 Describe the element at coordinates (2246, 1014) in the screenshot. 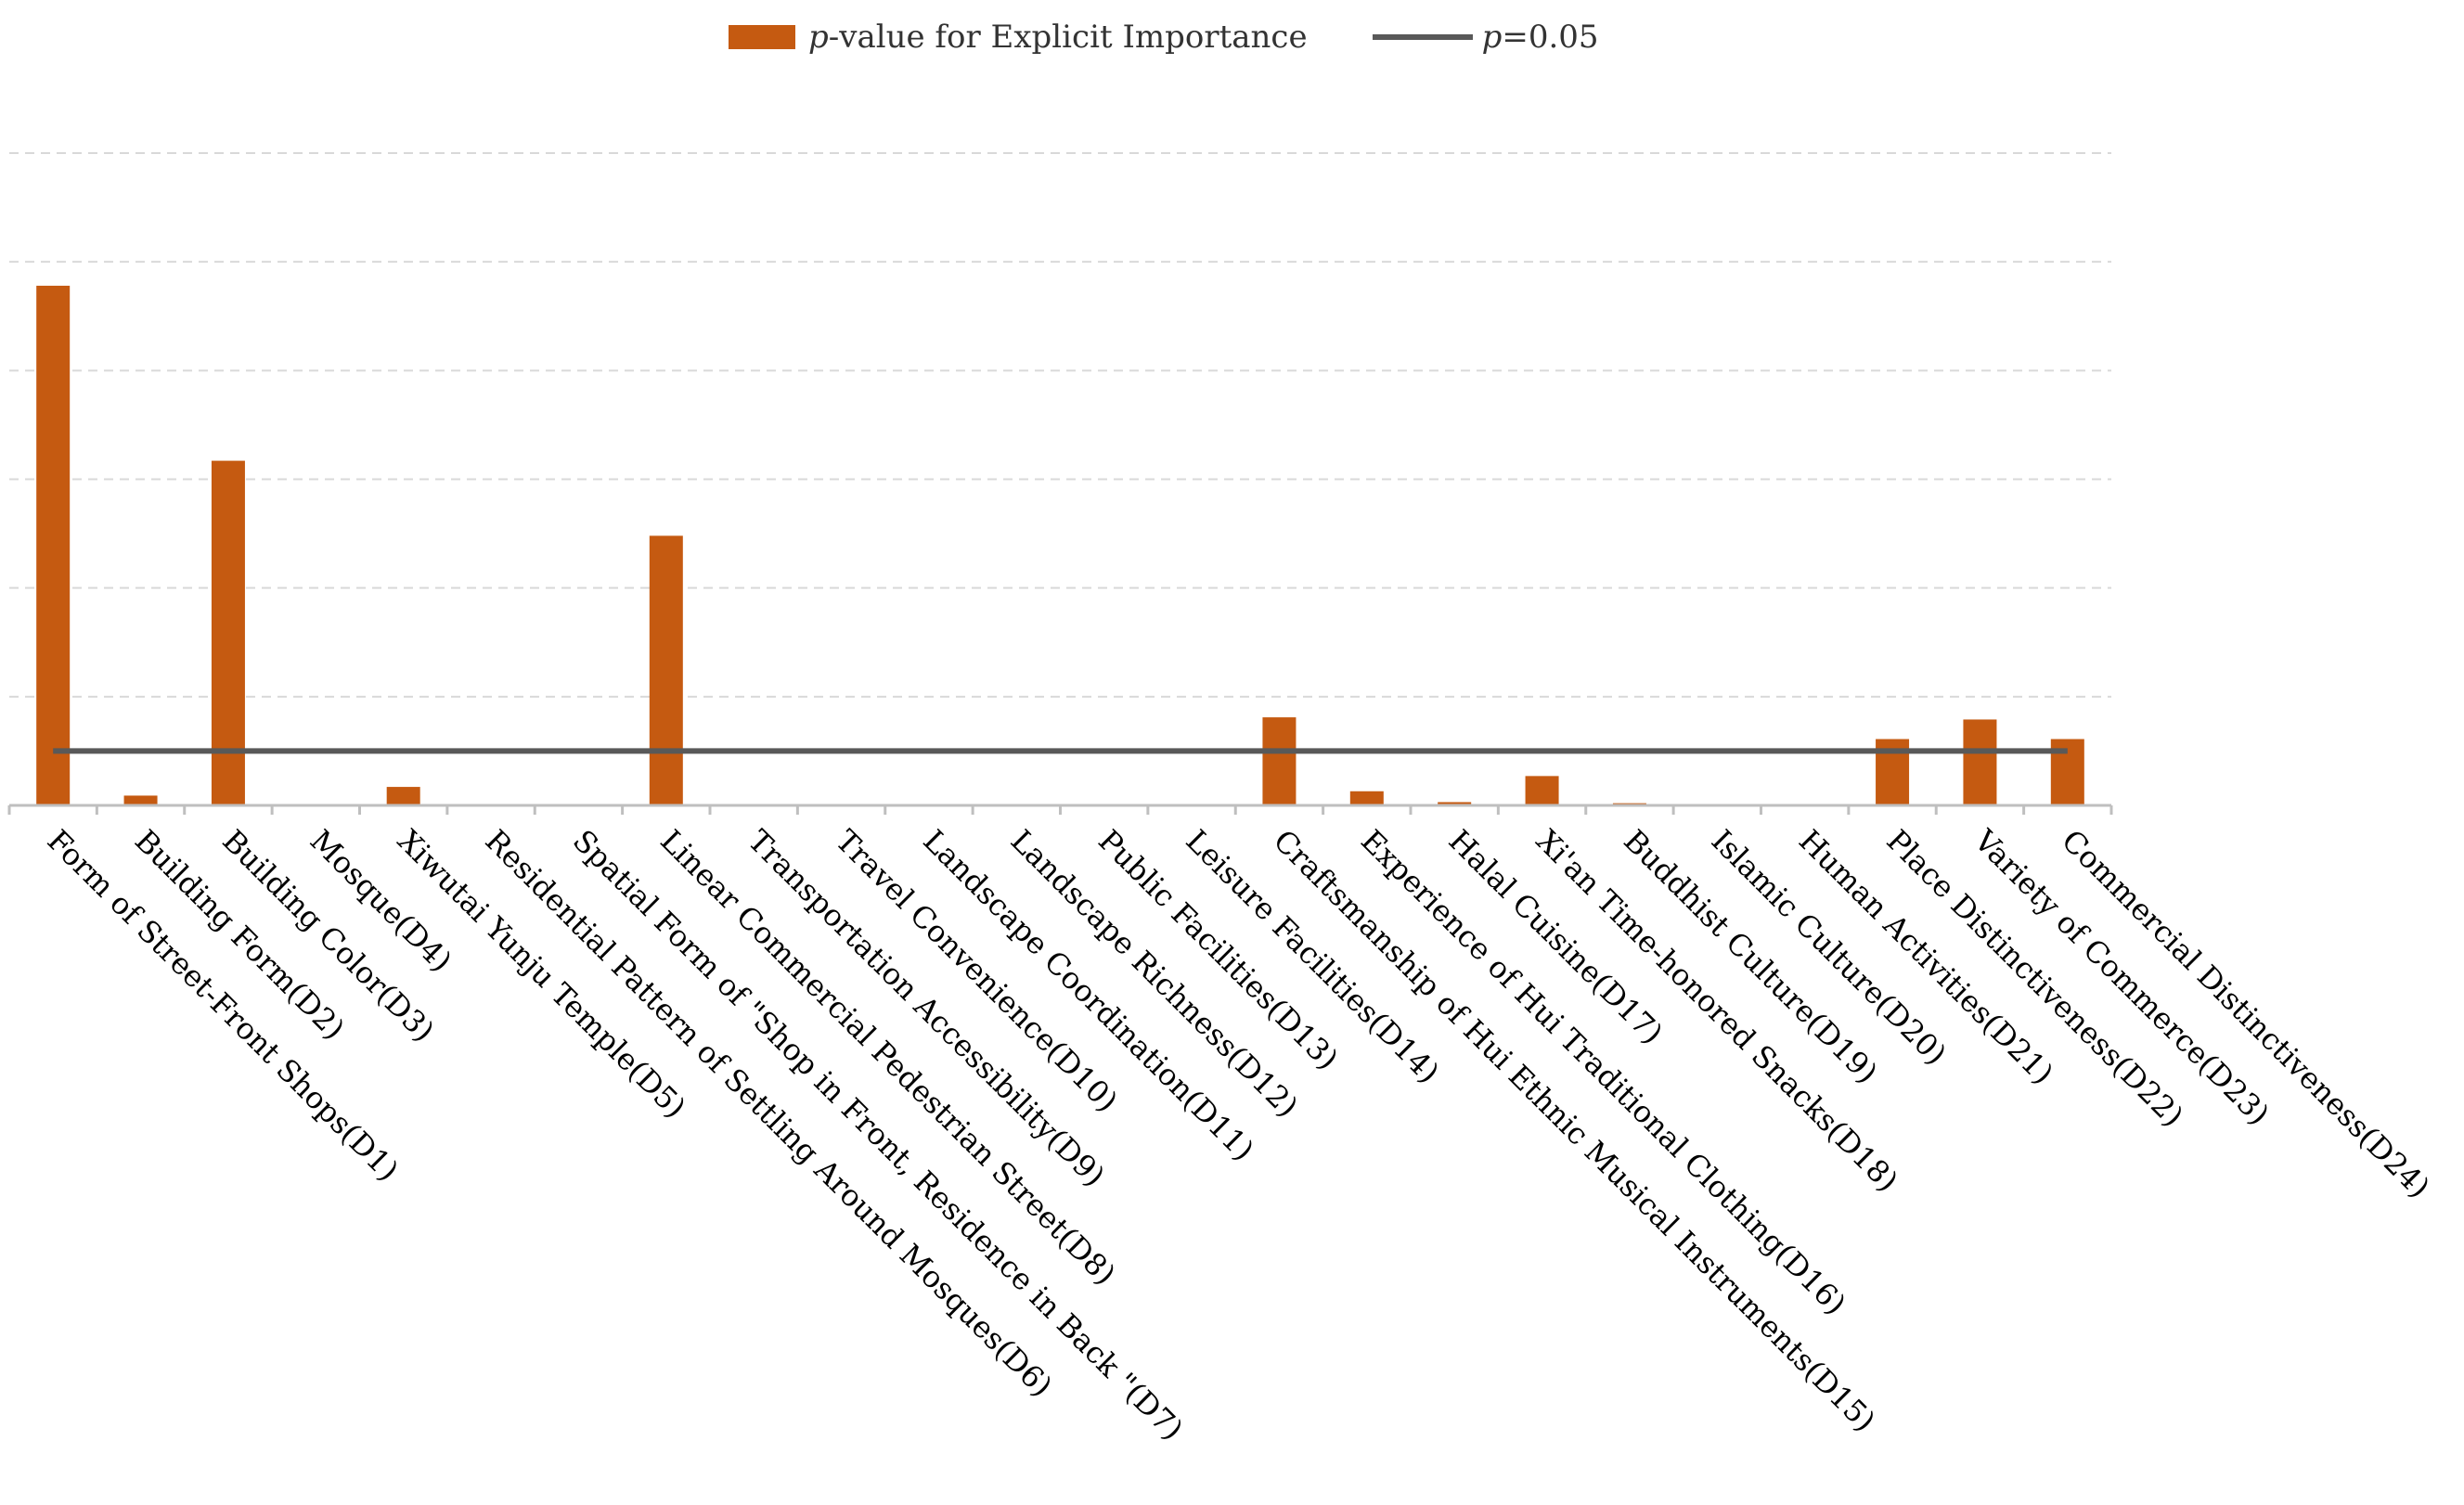

I see `x-tick-label-d24: Commercial Distinctiveness(D24)` at that location.